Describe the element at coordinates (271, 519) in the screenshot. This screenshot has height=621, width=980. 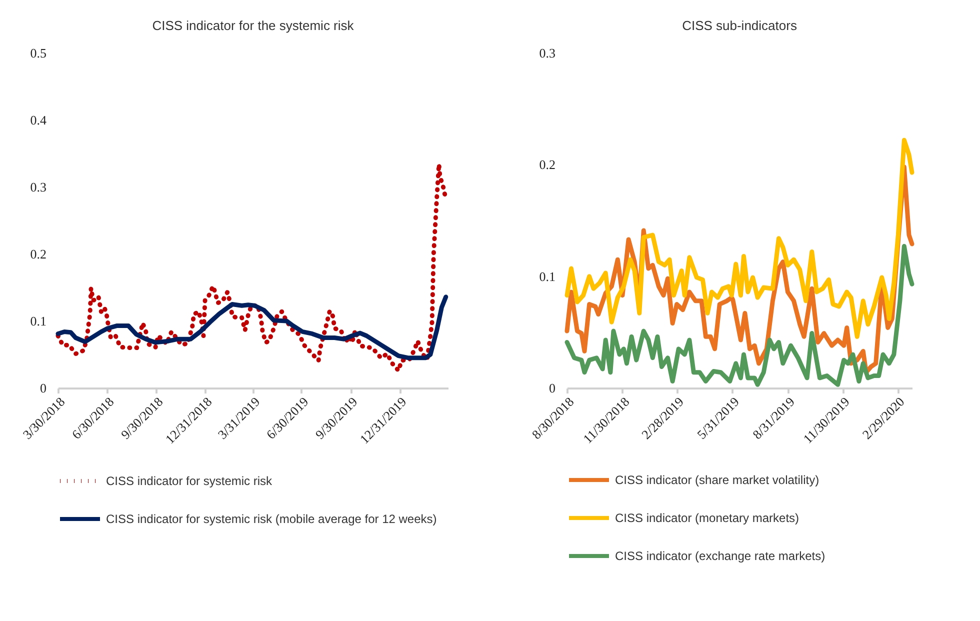
I see `legend-label: CISS indicator for systemic risk (mobile average for 12 weeks)` at that location.